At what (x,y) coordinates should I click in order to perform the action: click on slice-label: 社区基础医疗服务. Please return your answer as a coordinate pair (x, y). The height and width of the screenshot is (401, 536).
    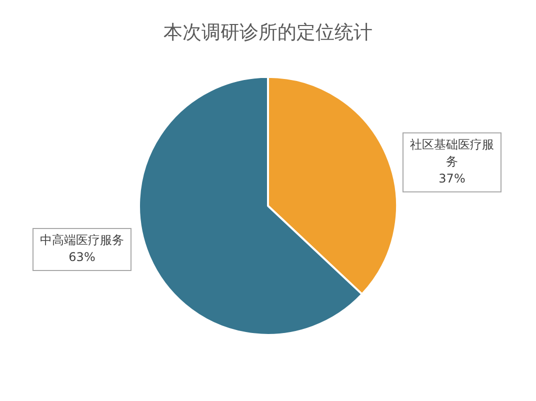
    Looking at the image, I should click on (452, 152).